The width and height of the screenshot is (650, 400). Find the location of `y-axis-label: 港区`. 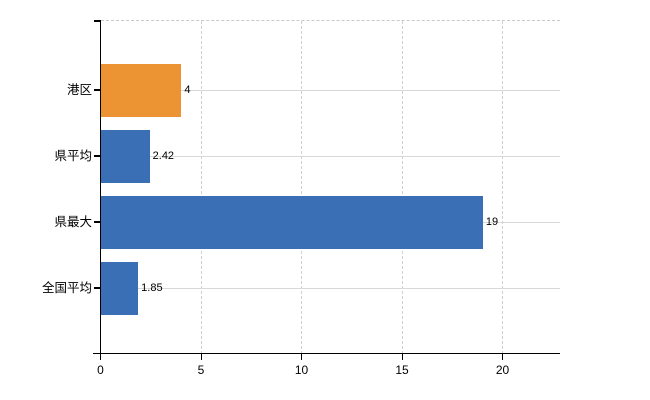

y-axis-label: 港区 is located at coordinates (79, 90).